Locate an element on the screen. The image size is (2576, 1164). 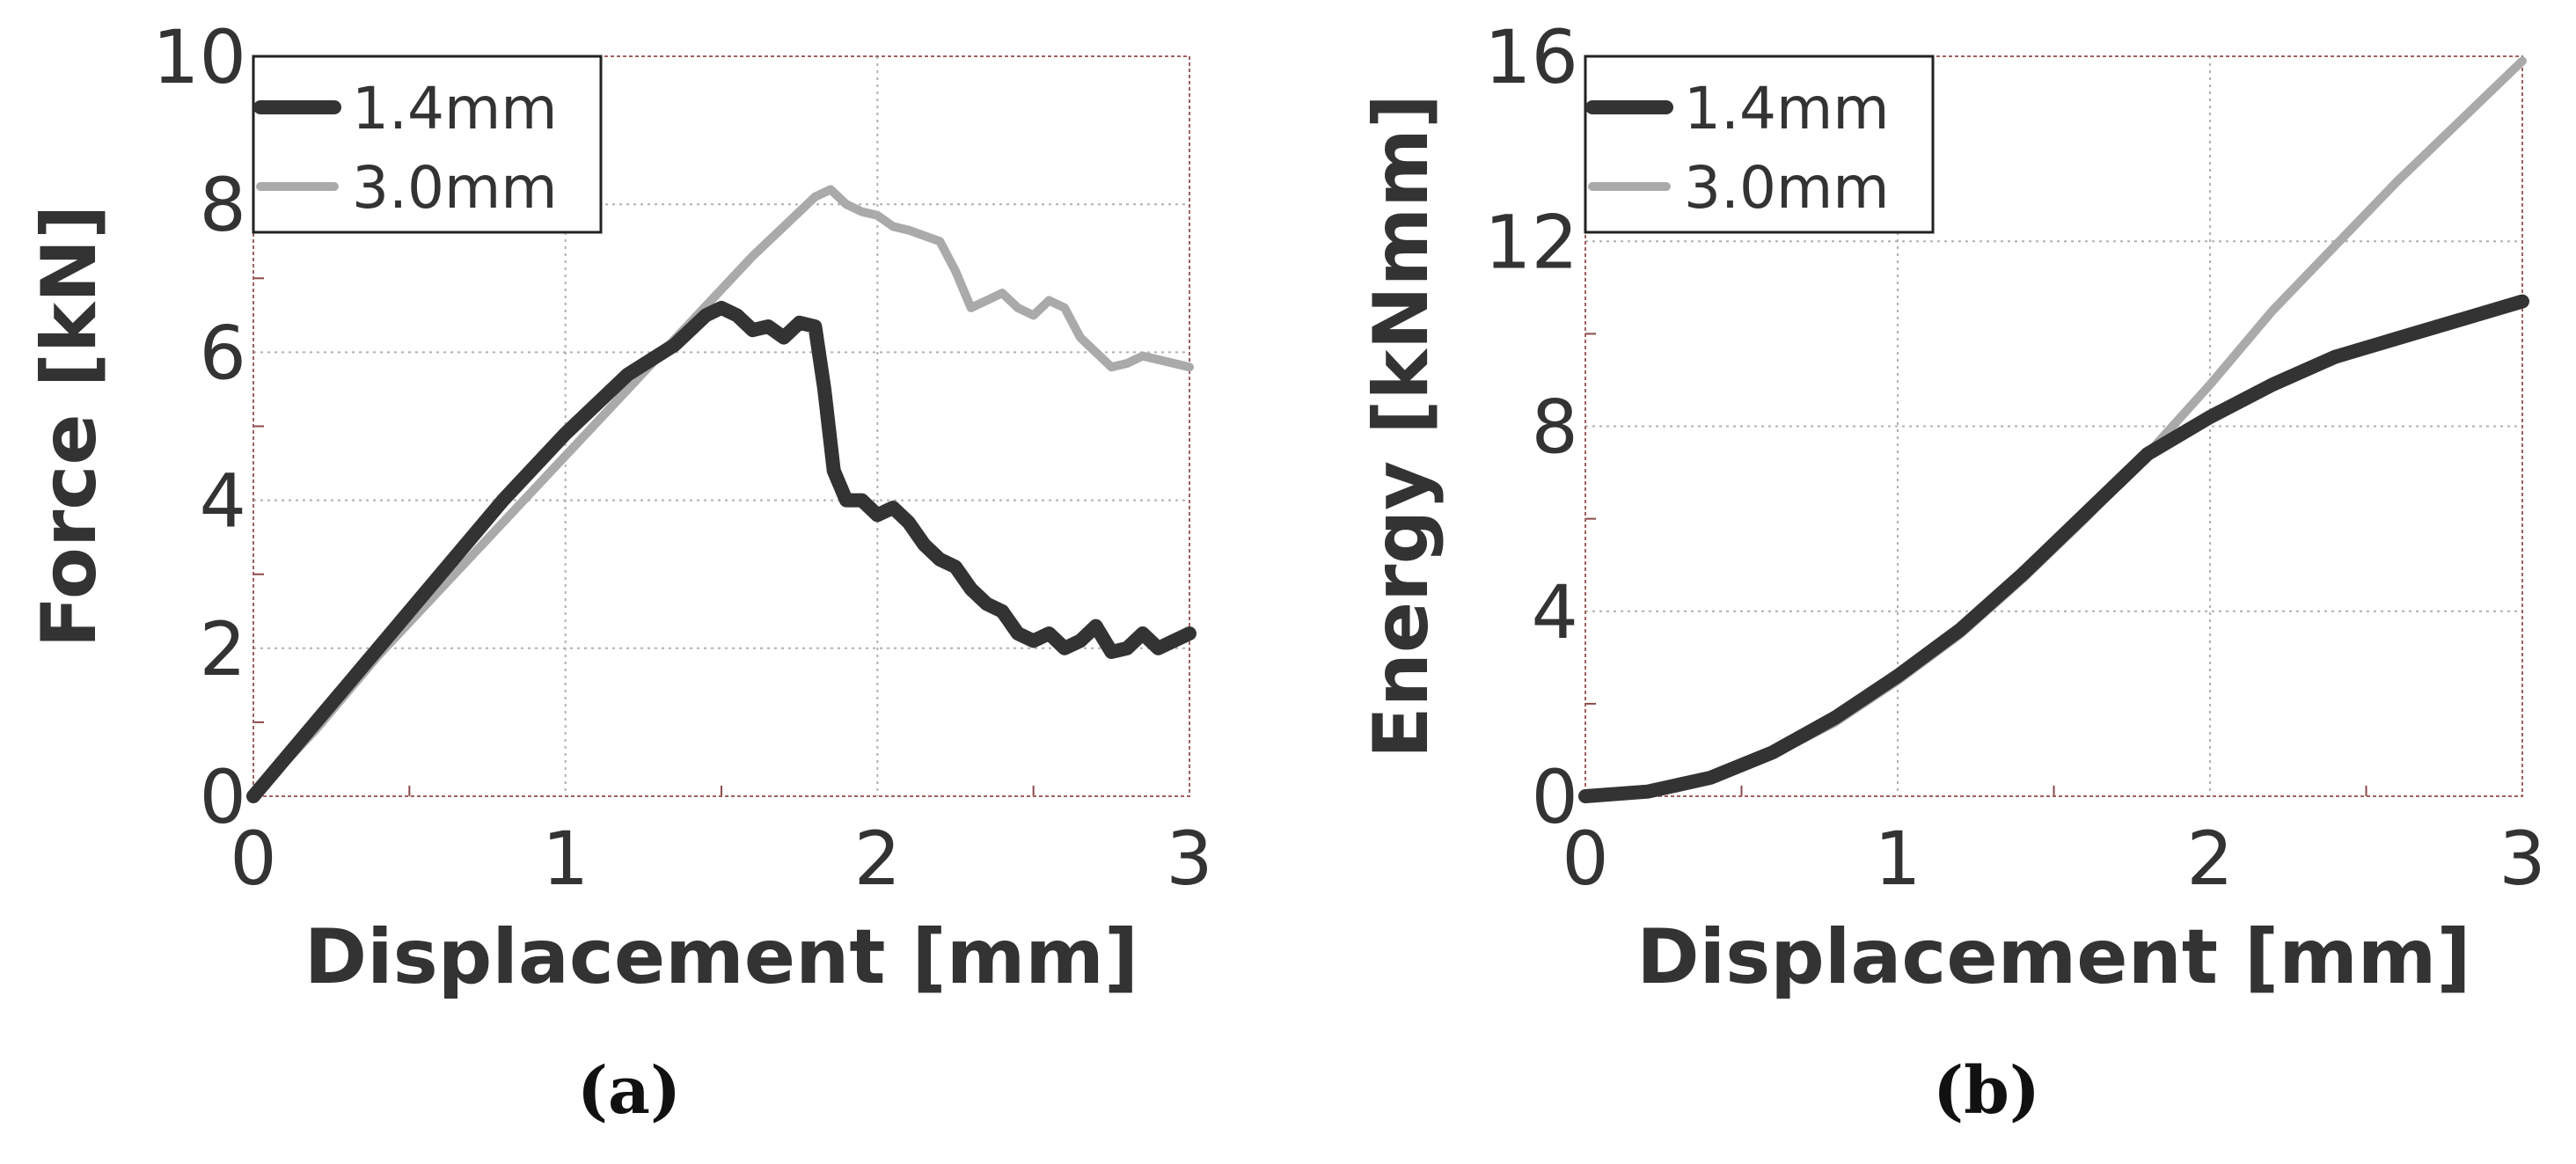
y-tick-label: 2 is located at coordinates (223, 649).